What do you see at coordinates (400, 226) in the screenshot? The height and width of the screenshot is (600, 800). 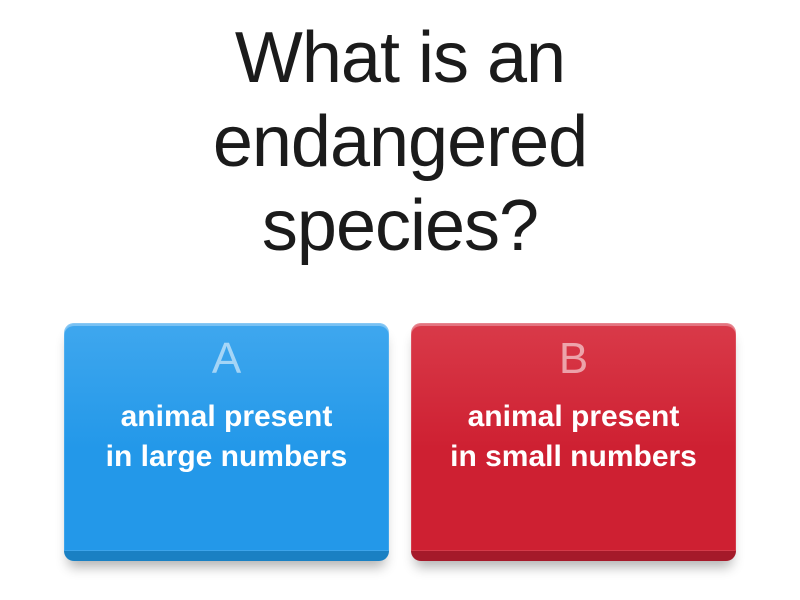 I see `question-line: species?` at bounding box center [400, 226].